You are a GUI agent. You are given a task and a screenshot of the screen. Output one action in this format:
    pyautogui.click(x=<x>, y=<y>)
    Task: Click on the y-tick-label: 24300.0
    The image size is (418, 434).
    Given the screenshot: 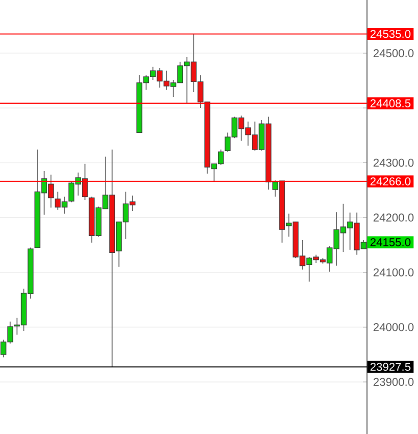 What is the action you would take?
    pyautogui.click(x=394, y=162)
    